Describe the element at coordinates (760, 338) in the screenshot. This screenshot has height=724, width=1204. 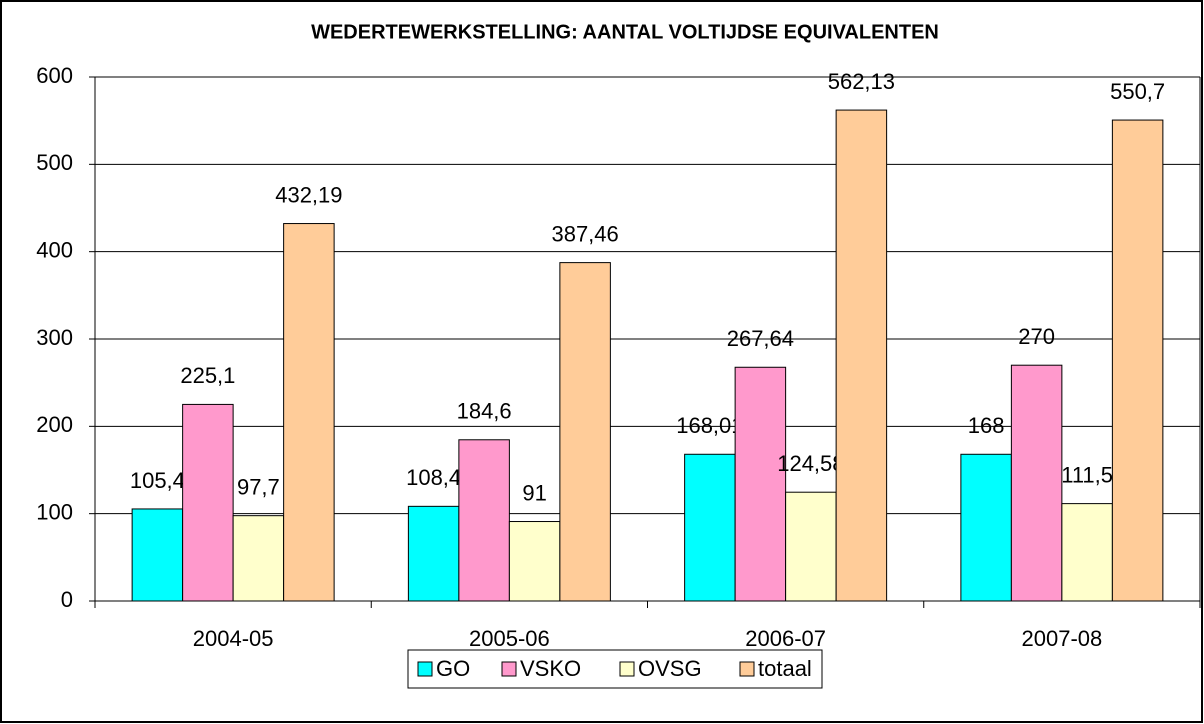
I see `value-label: 267,64` at that location.